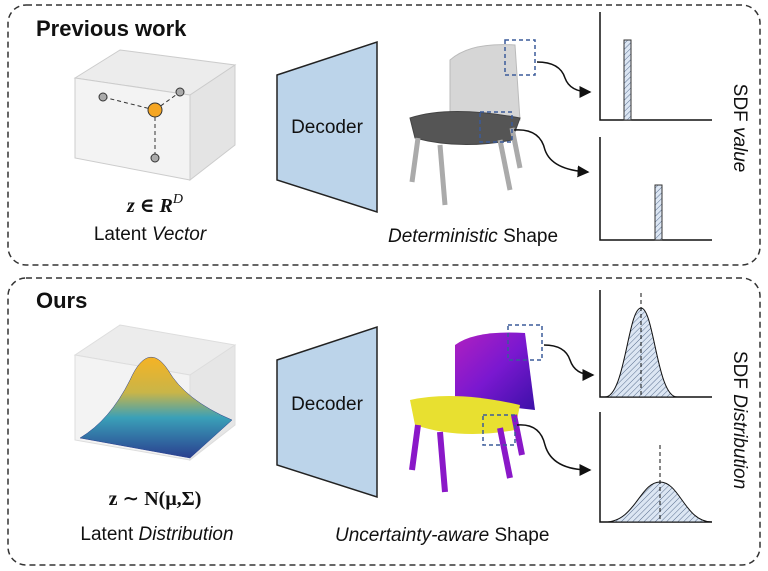  I want to click on label-part: Vector, so click(179, 234).